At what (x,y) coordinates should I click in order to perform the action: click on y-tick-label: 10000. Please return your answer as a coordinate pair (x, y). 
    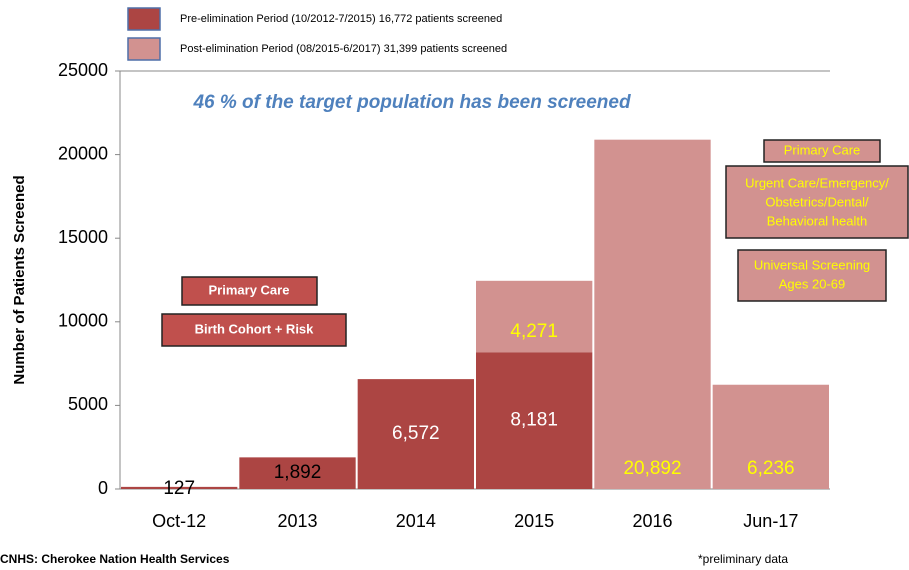
    Looking at the image, I should click on (83, 321).